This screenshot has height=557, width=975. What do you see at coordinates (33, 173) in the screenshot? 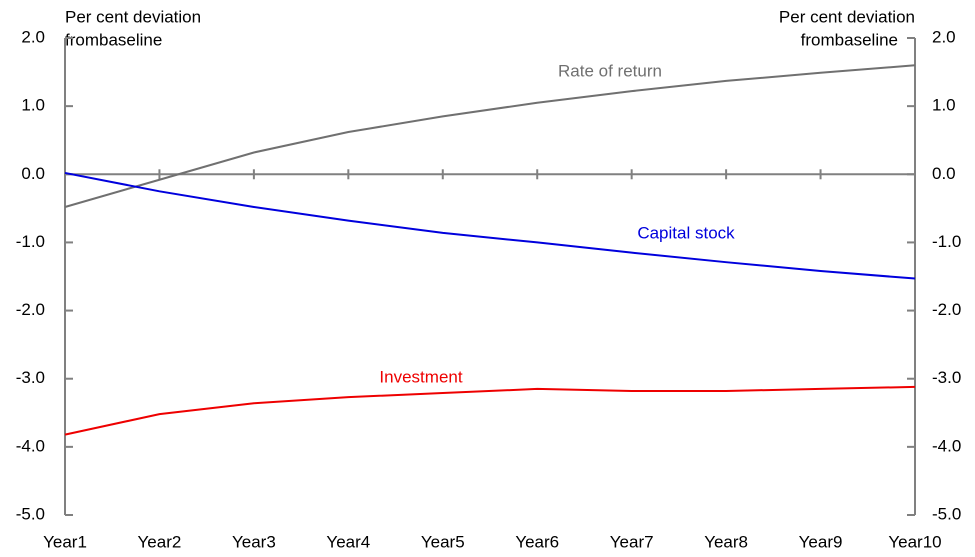
I see `y-tick-label: 0.0` at bounding box center [33, 173].